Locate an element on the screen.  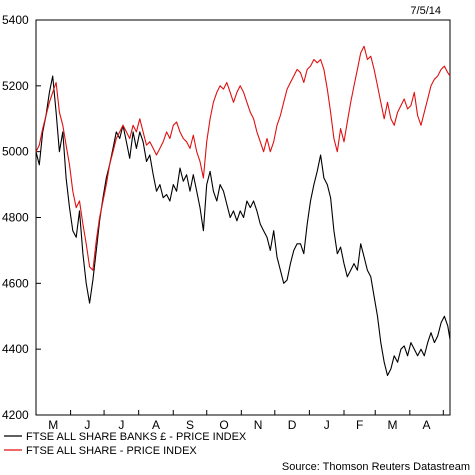
x-tick-label: F is located at coordinates (359, 425).